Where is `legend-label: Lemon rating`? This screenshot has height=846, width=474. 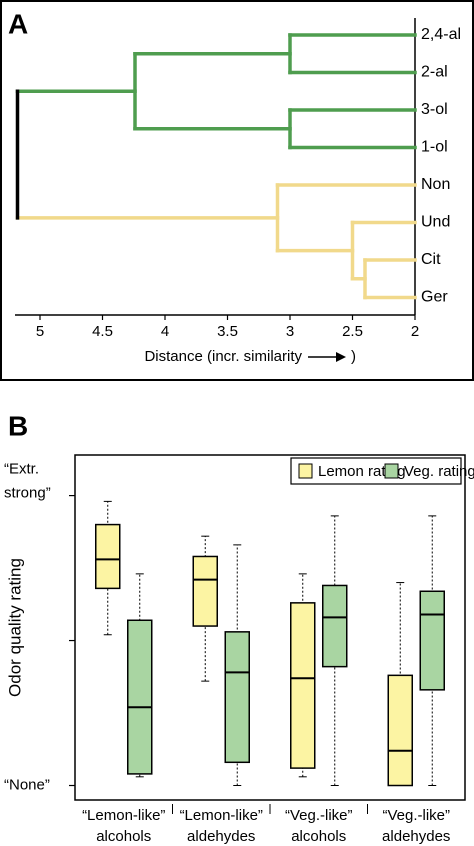 legend-label: Lemon rating is located at coordinates (362, 471).